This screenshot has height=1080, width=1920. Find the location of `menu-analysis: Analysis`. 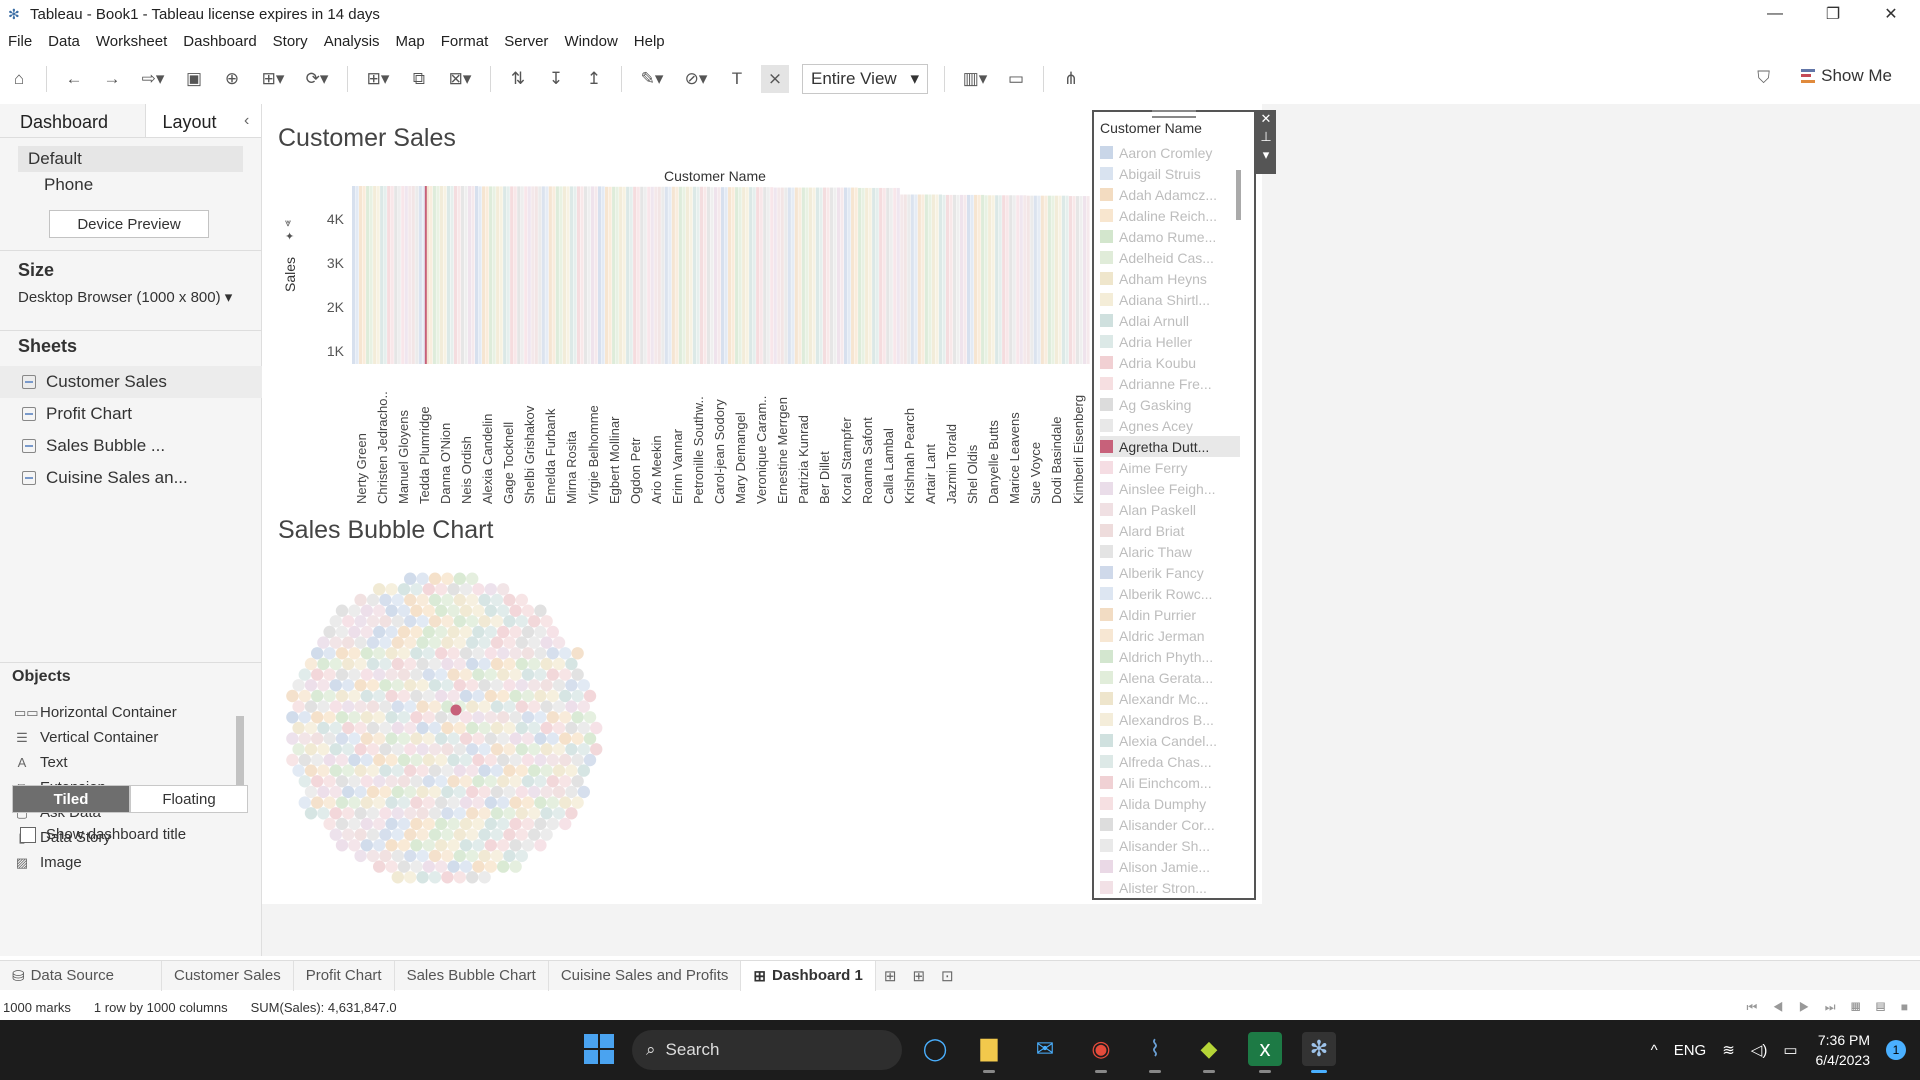

menu-analysis: Analysis is located at coordinates (351, 41).